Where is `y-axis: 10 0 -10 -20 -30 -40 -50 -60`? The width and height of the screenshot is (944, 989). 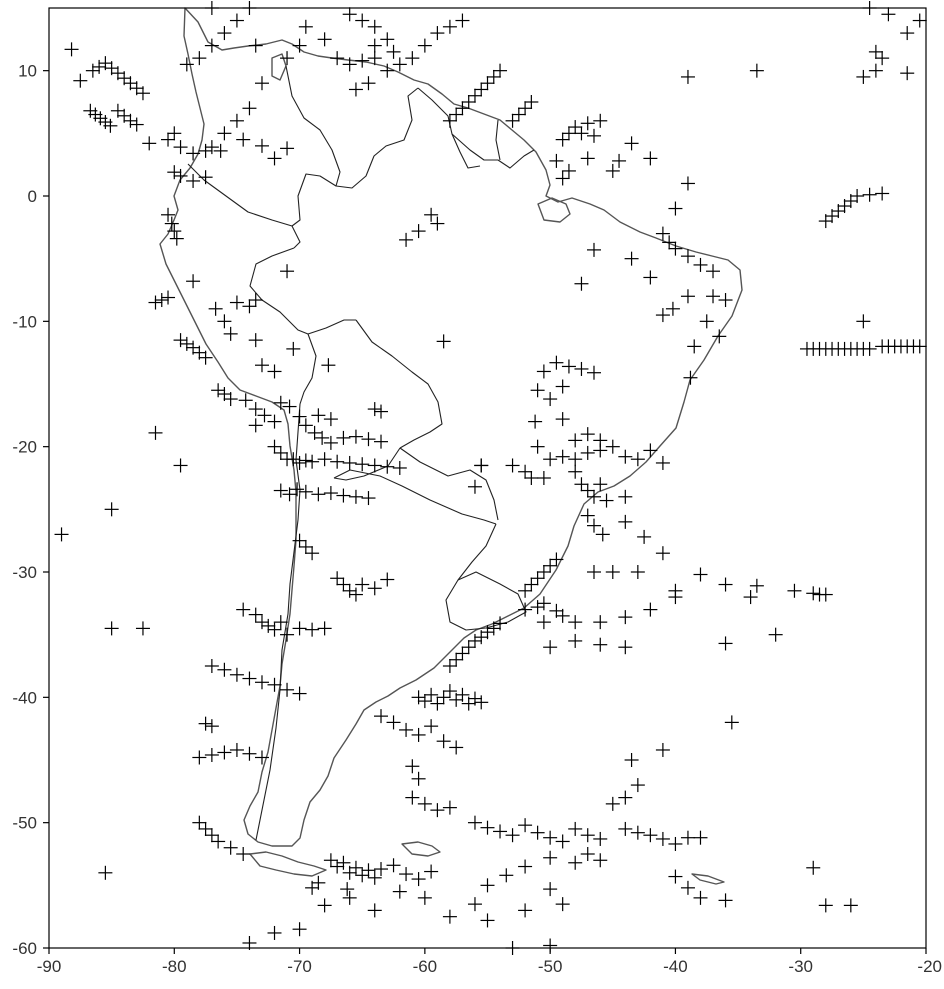 y-axis: 10 0 -10 -20 -30 -40 -50 -60 is located at coordinates (30, 510).